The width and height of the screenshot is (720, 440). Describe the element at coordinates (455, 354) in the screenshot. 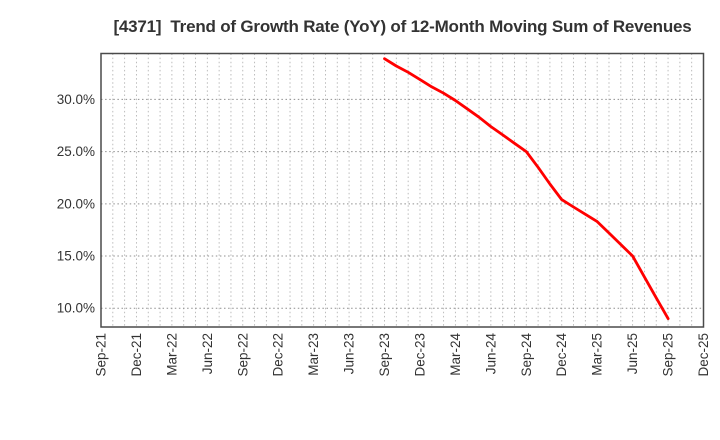

I see `x-tick-label: Mar-24` at that location.